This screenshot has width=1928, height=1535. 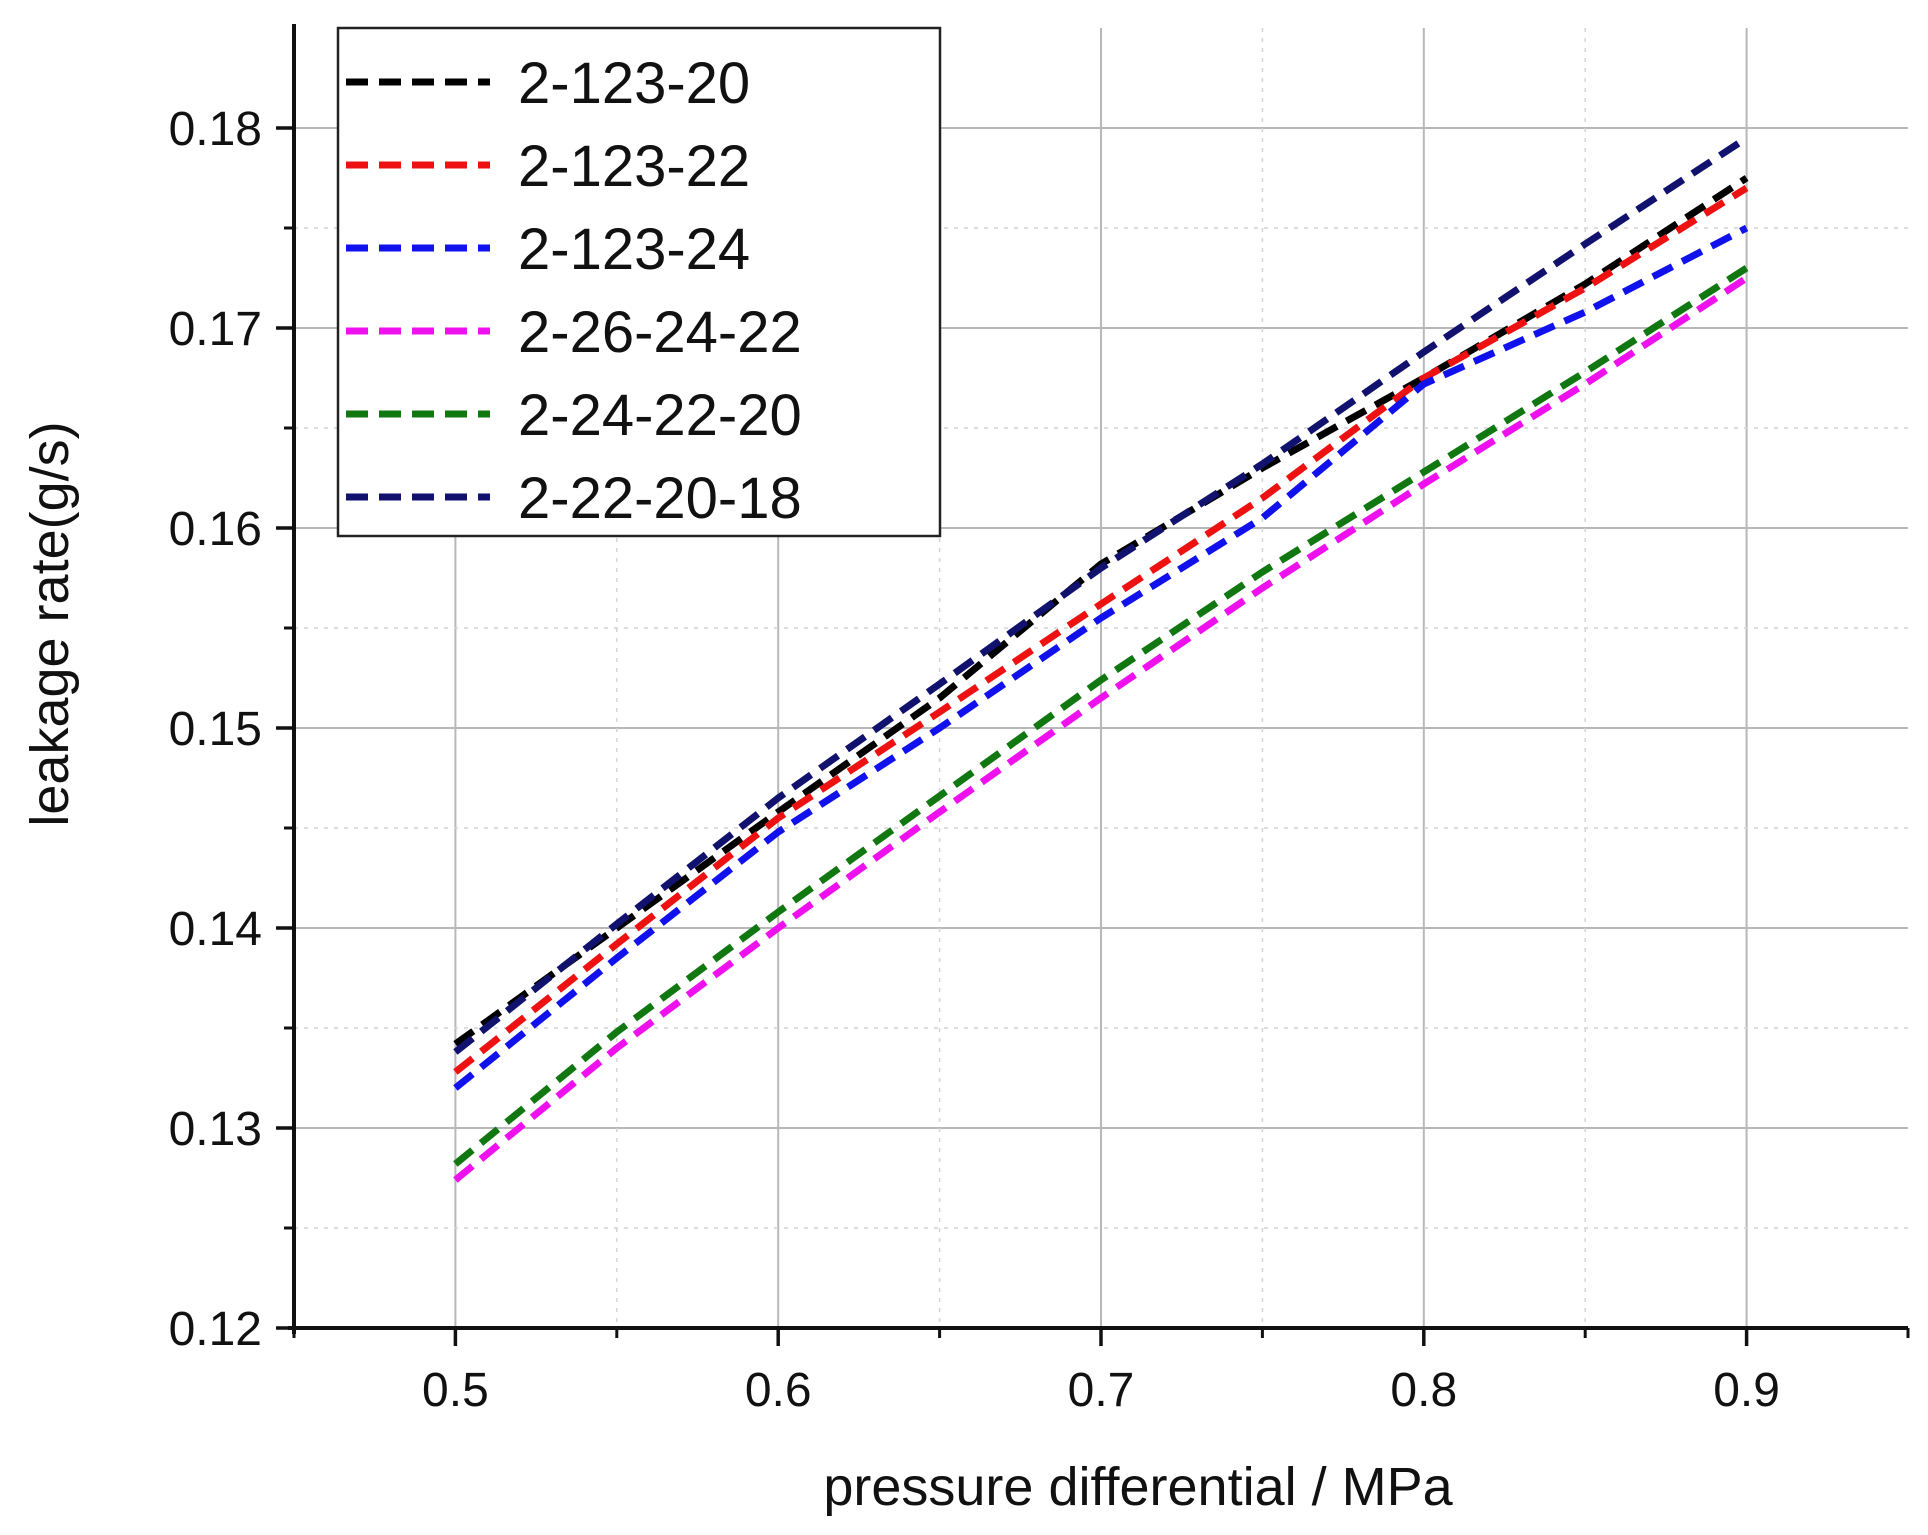 I want to click on legend-box, so click(x=639, y=282).